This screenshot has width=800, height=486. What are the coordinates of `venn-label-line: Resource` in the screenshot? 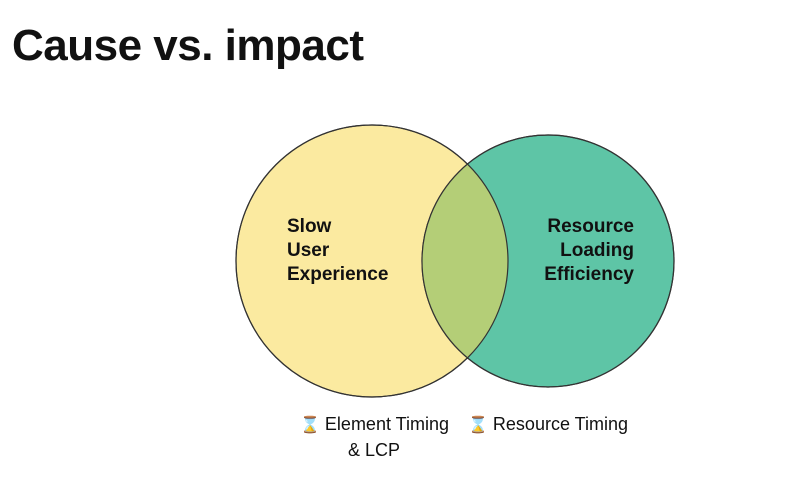 It's located at (590, 226).